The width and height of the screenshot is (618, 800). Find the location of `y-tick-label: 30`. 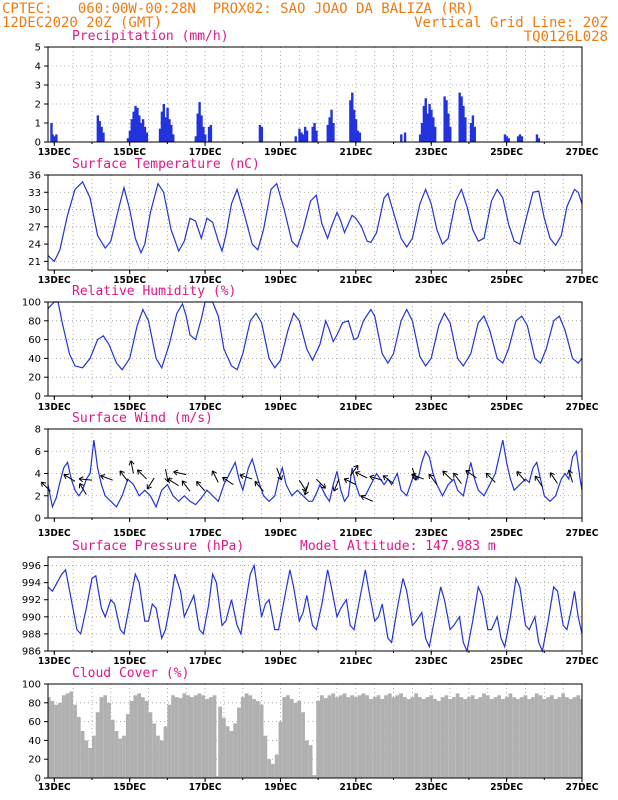

y-tick-label: 30 is located at coordinates (34, 210).